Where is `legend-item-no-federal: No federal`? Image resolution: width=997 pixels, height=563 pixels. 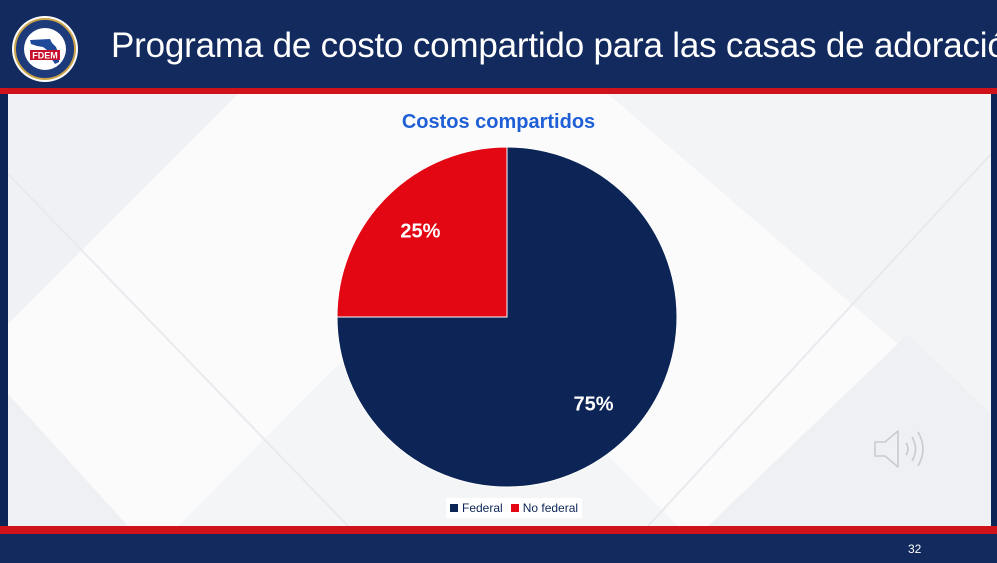
legend-item-no-federal: No federal is located at coordinates (544, 508).